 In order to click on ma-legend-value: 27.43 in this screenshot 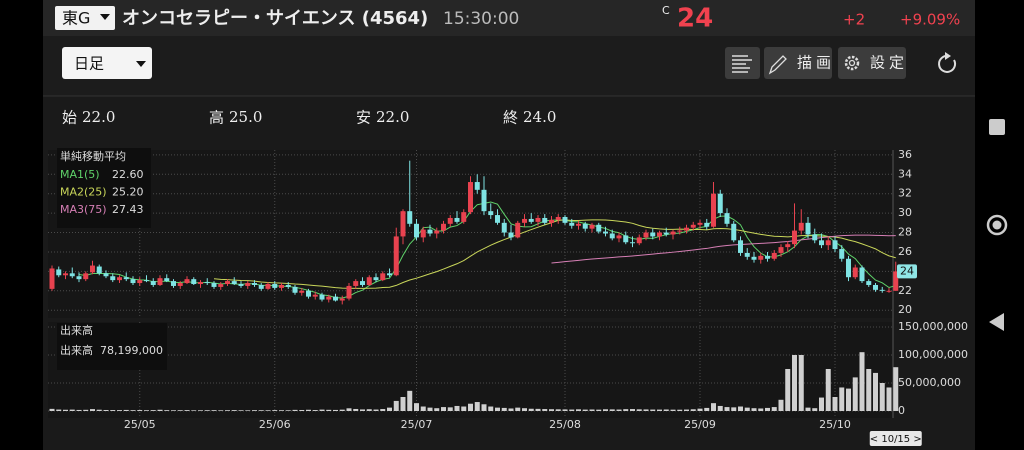, I will do `click(128, 209)`.